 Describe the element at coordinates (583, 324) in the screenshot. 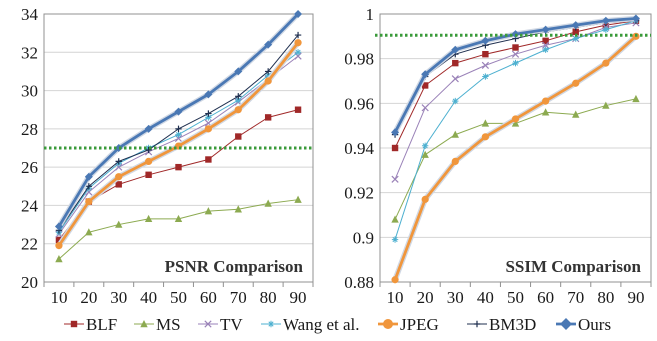

I see `legend-item-ours: Ours` at that location.